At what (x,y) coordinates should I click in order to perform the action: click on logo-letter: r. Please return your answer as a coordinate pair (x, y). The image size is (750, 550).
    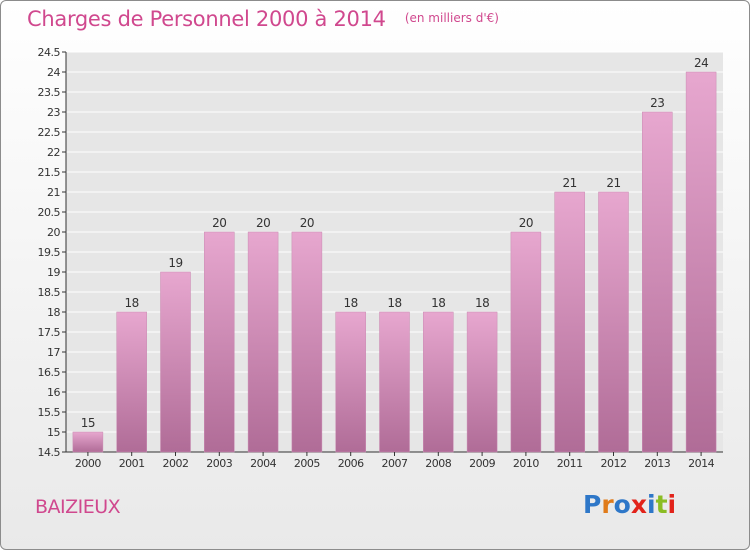
    Looking at the image, I should click on (607, 504).